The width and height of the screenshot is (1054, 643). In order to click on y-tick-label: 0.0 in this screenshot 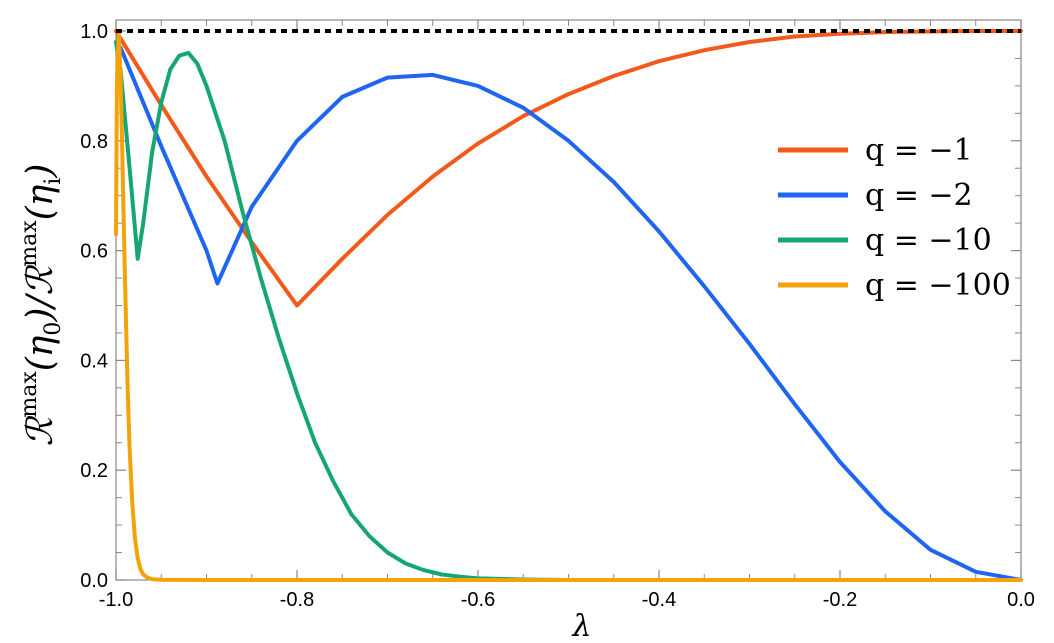, I will do `click(94, 581)`.